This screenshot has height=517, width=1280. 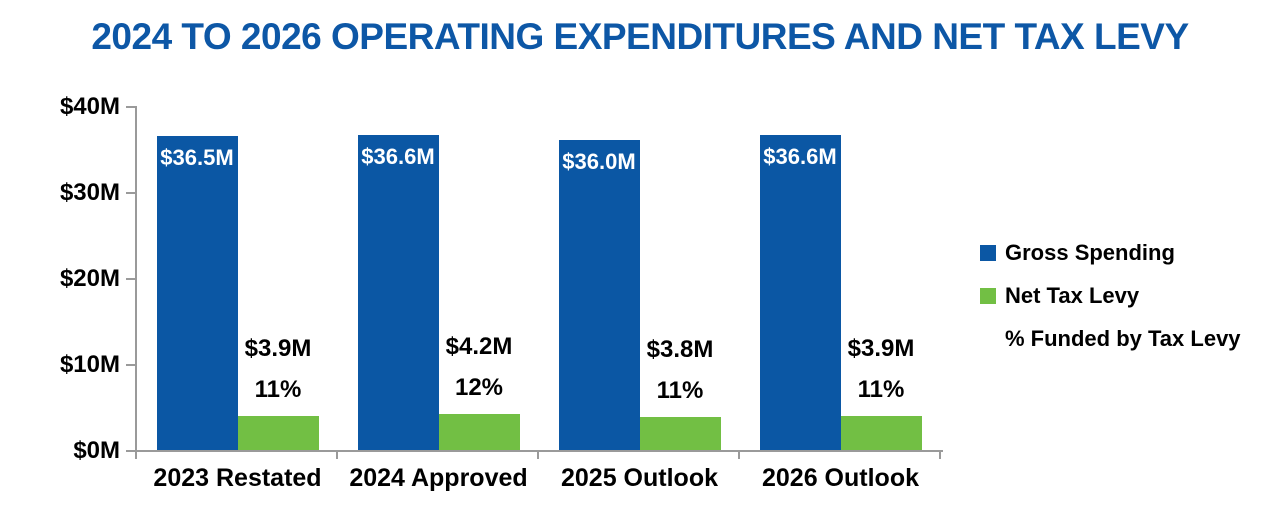 I want to click on pct-funded-label: 12%, so click(x=479, y=387).